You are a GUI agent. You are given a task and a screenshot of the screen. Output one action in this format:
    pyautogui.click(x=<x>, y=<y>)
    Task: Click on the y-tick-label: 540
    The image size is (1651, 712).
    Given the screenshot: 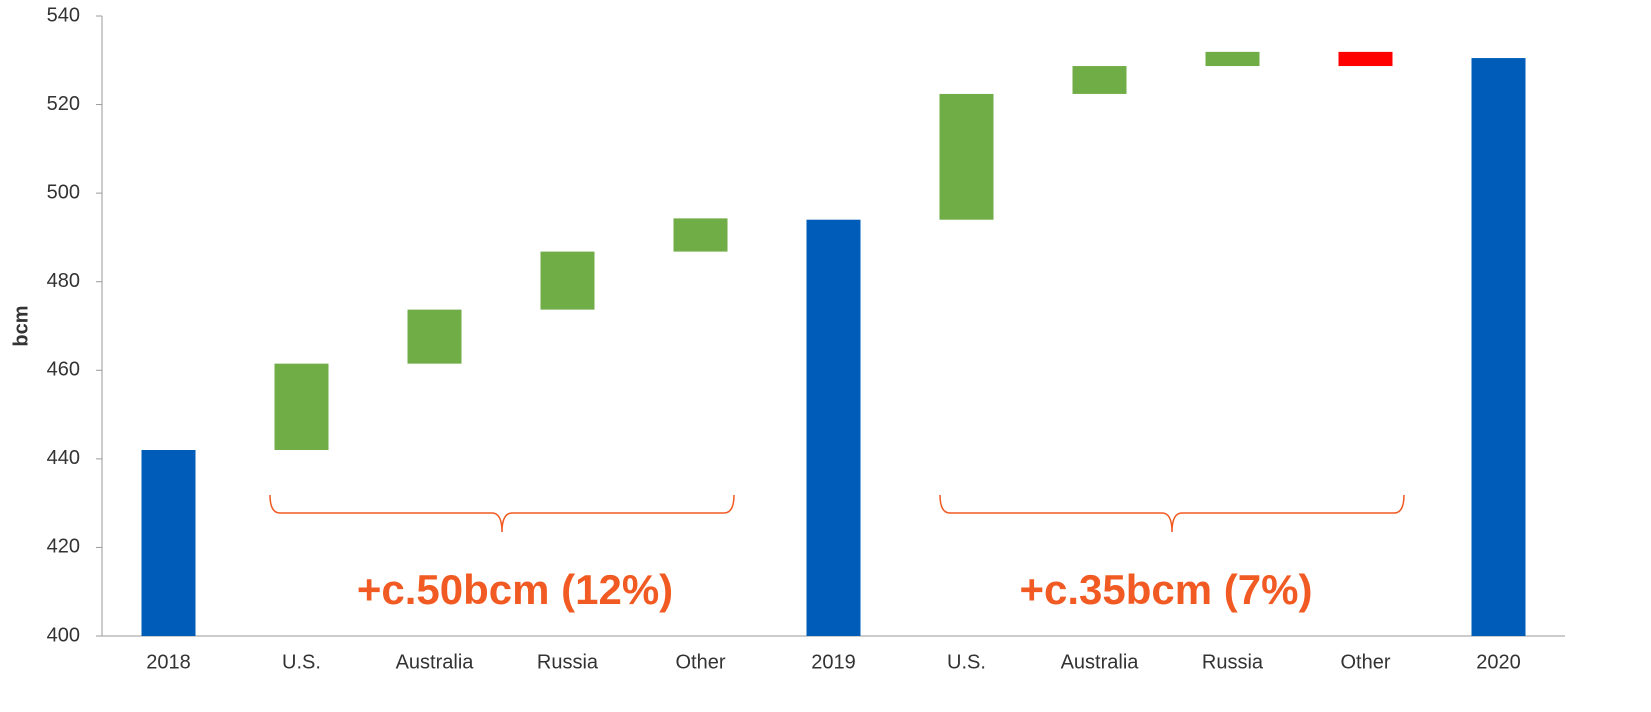 What is the action you would take?
    pyautogui.click(x=63, y=15)
    